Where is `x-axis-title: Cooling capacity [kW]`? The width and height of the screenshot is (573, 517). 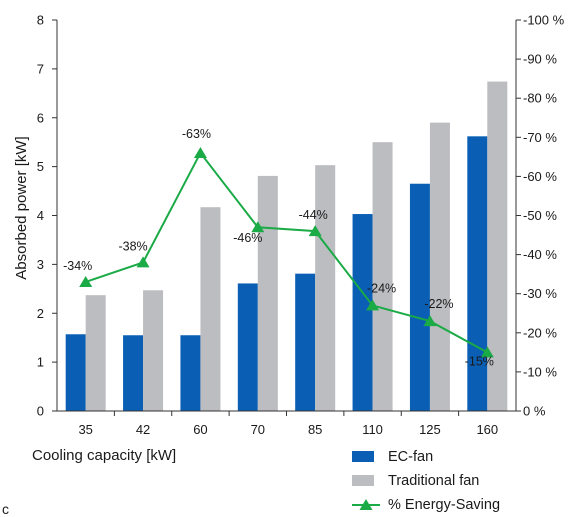
x-axis-title: Cooling capacity [kW] is located at coordinates (104, 455).